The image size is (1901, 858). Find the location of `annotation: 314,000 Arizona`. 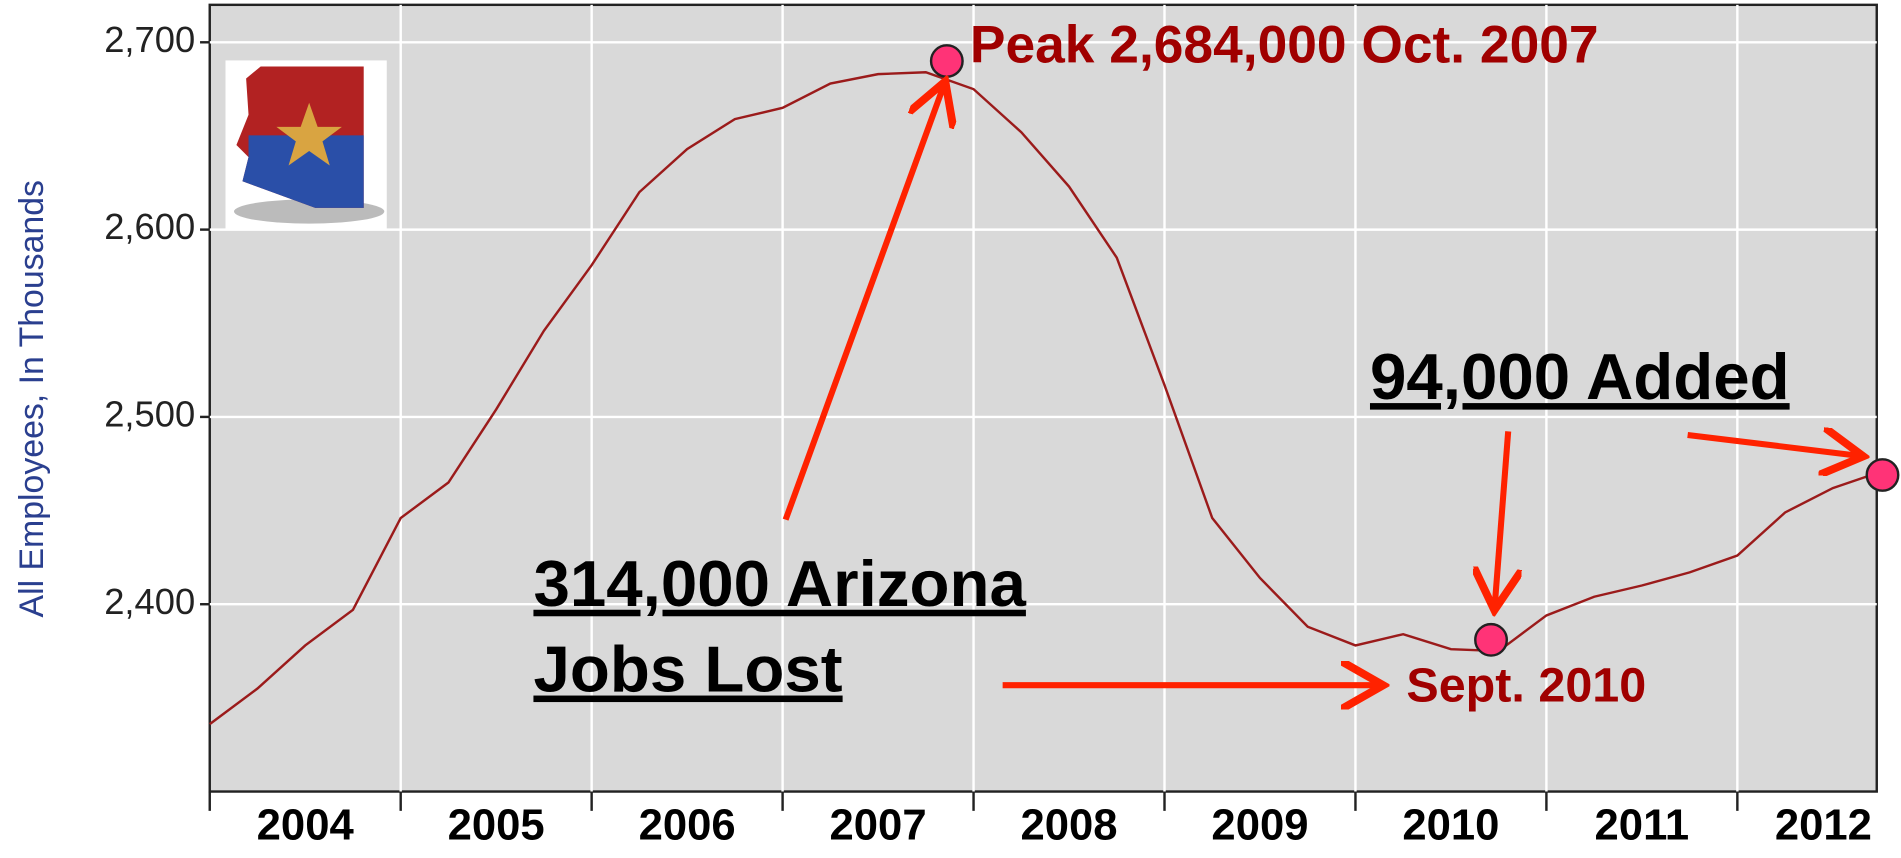

annotation: 314,000 Arizona is located at coordinates (779, 583).